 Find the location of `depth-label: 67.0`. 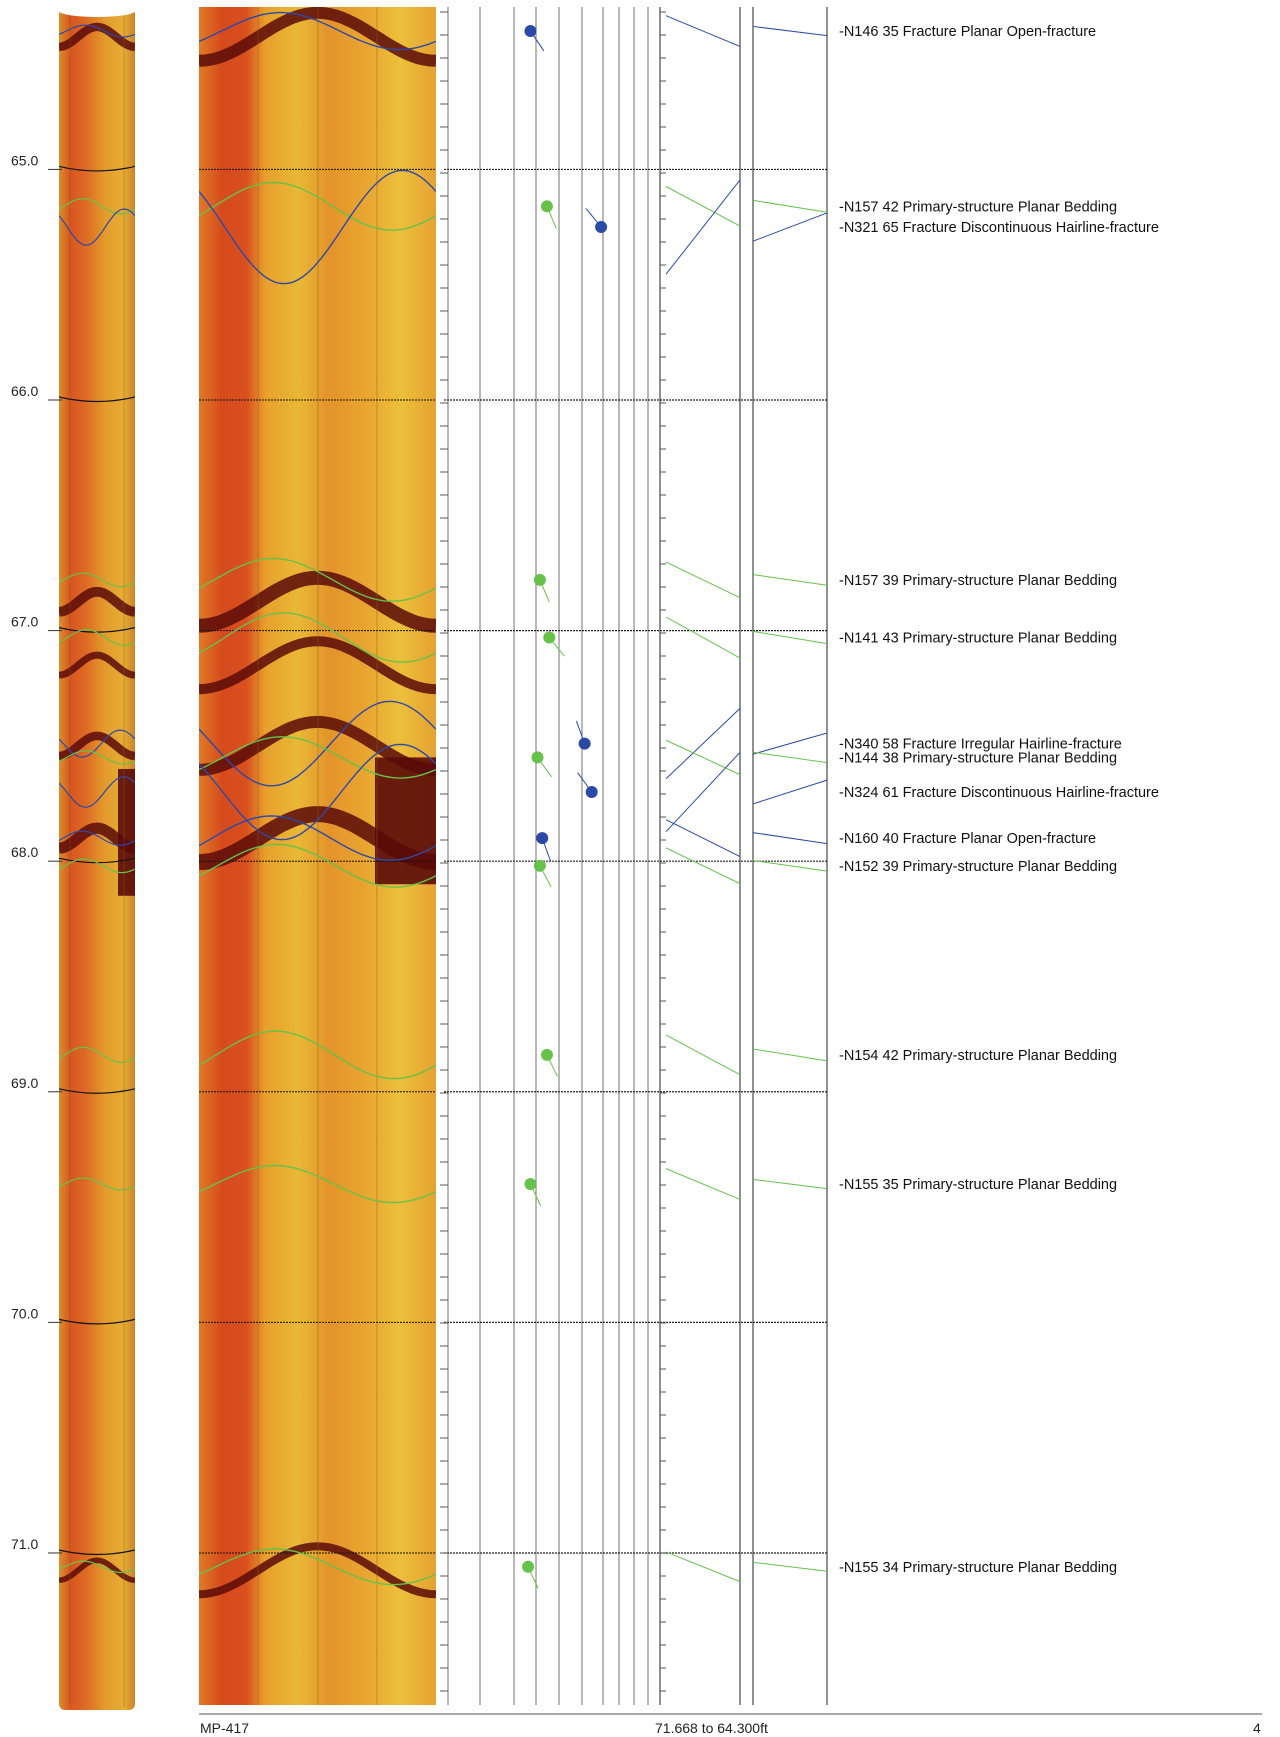

depth-label: 67.0 is located at coordinates (24, 622).